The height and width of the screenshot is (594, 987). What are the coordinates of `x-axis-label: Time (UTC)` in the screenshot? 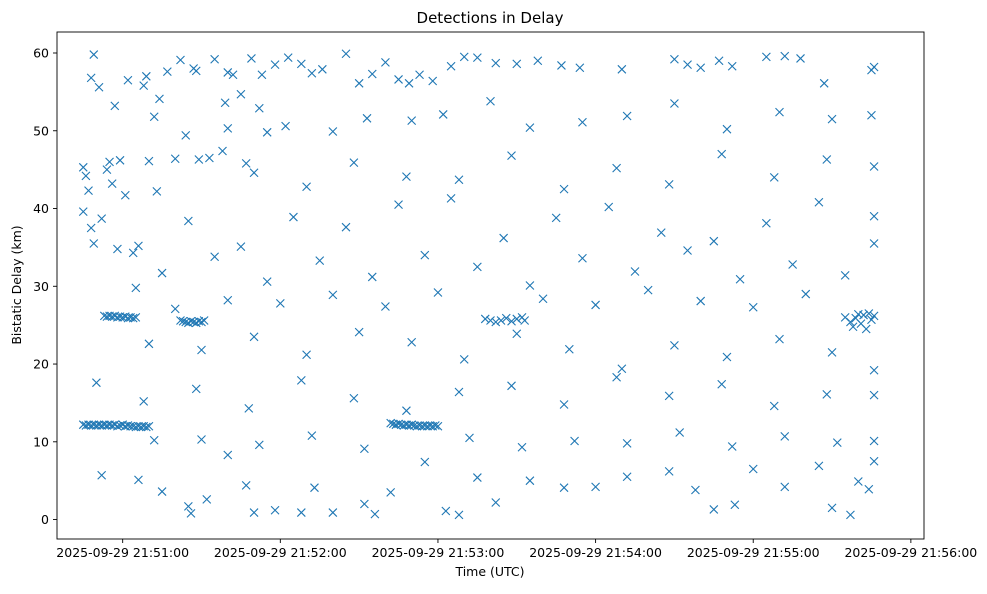 It's located at (489, 571).